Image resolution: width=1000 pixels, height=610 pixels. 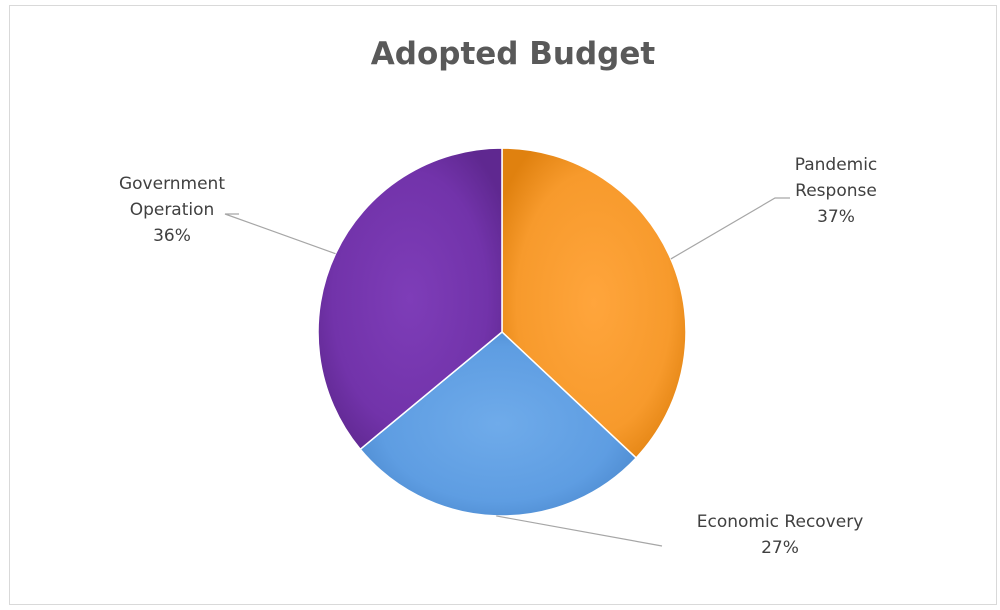 I want to click on data-label-percent: 37%, so click(x=836, y=217).